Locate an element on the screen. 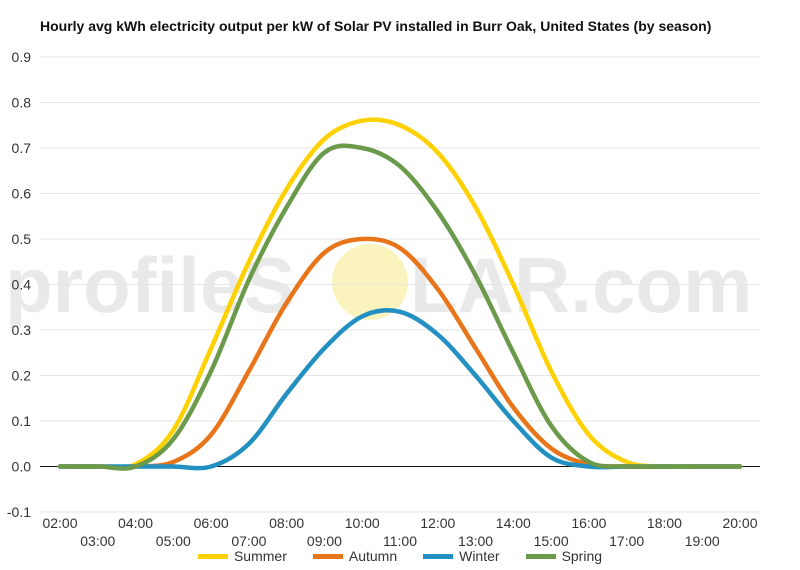  y-tick-label: 0.0 is located at coordinates (22, 467).